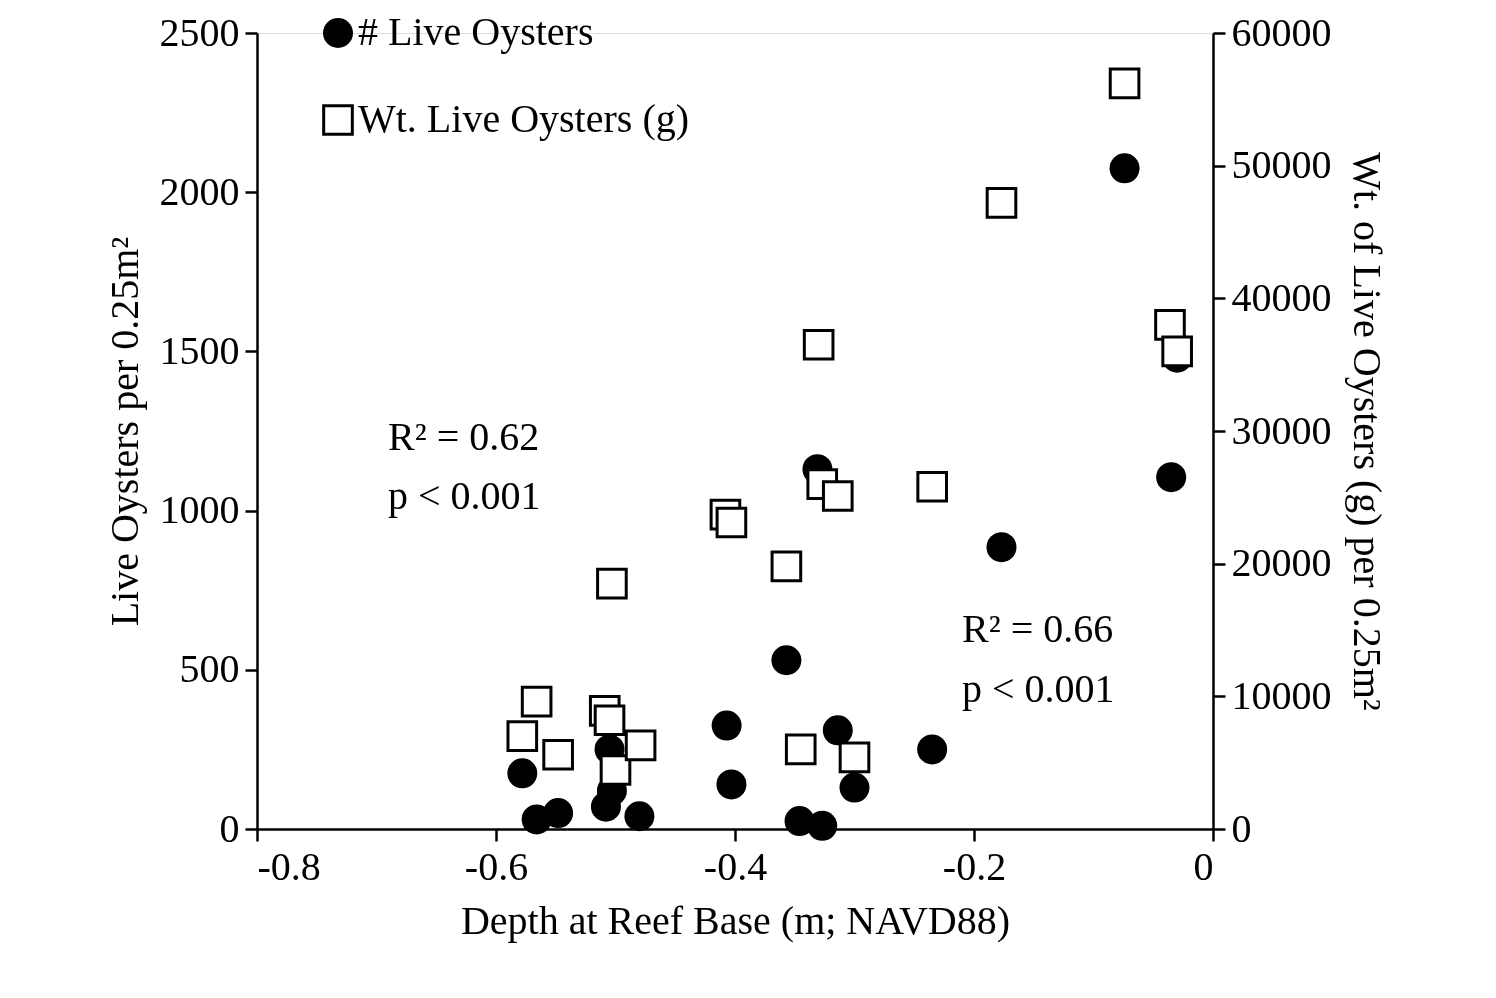 The image size is (1496, 998). What do you see at coordinates (735, 920) in the screenshot?
I see `x-axis-title: Depth at Reef Base (m; NAVD88)` at bounding box center [735, 920].